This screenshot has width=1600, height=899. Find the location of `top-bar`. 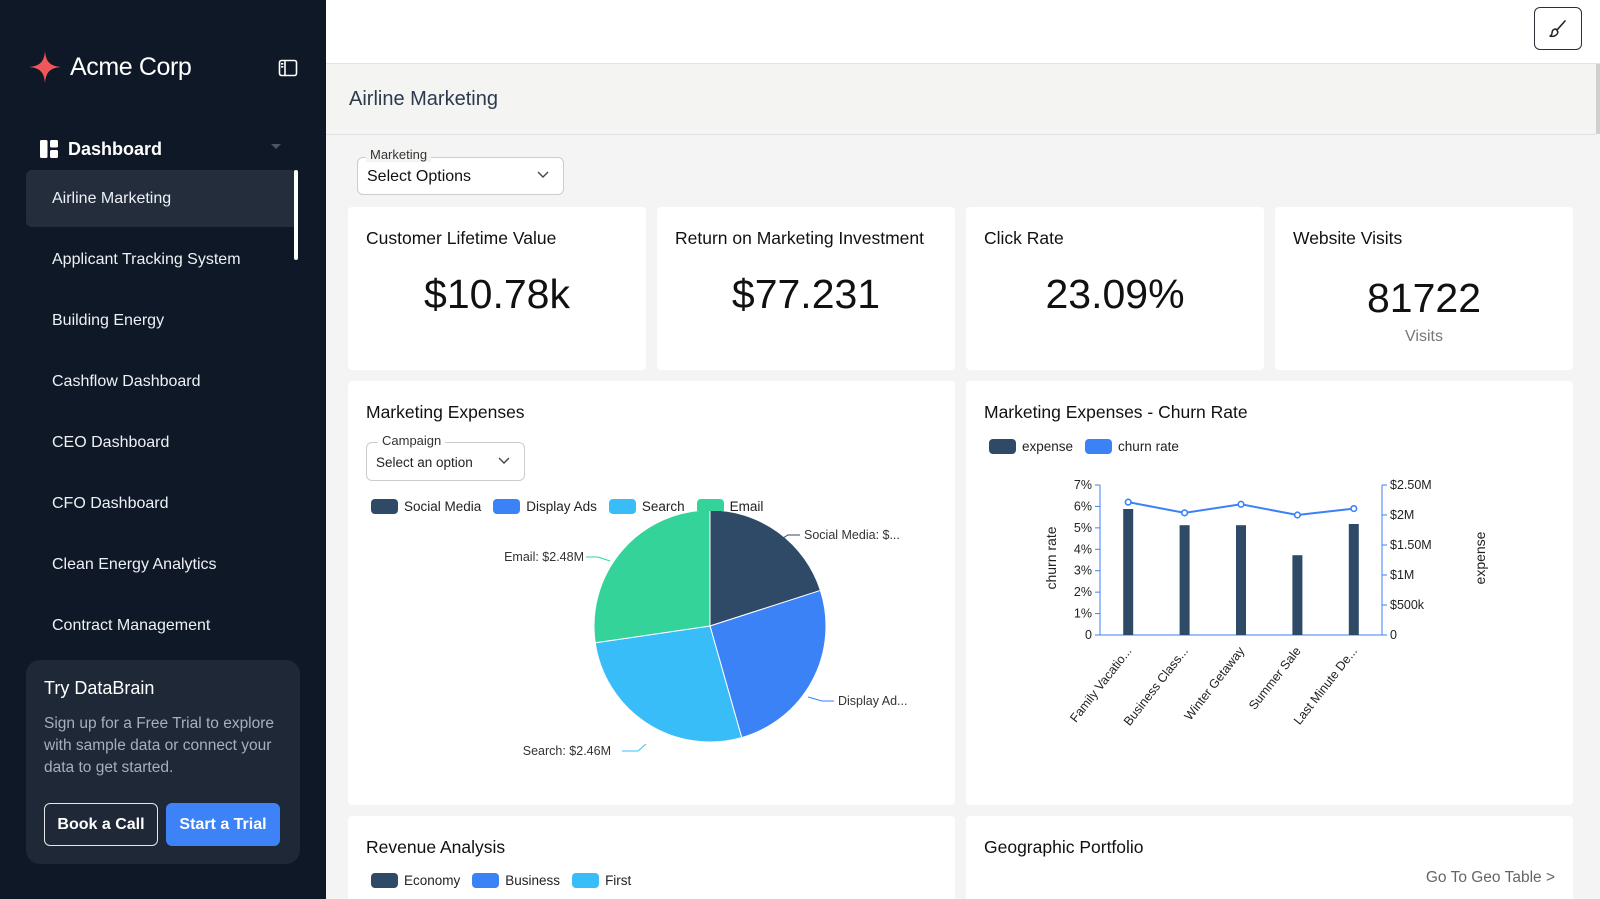

top-bar is located at coordinates (963, 32).